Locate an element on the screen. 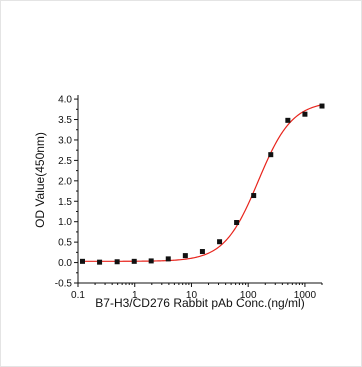 The image size is (362, 367). x-tick-label: 1000 is located at coordinates (305, 295).